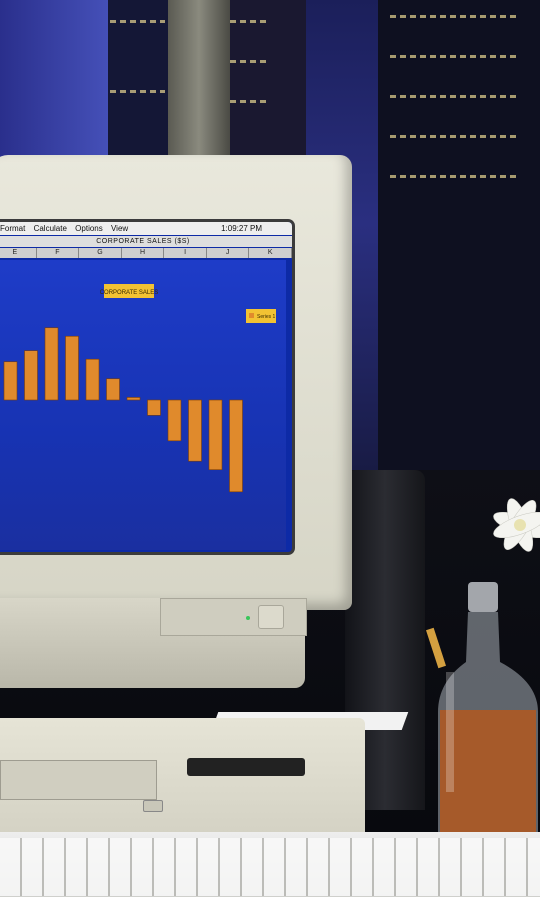 This screenshot has height=897, width=540. I want to click on monitor-control-panel, so click(233, 617).